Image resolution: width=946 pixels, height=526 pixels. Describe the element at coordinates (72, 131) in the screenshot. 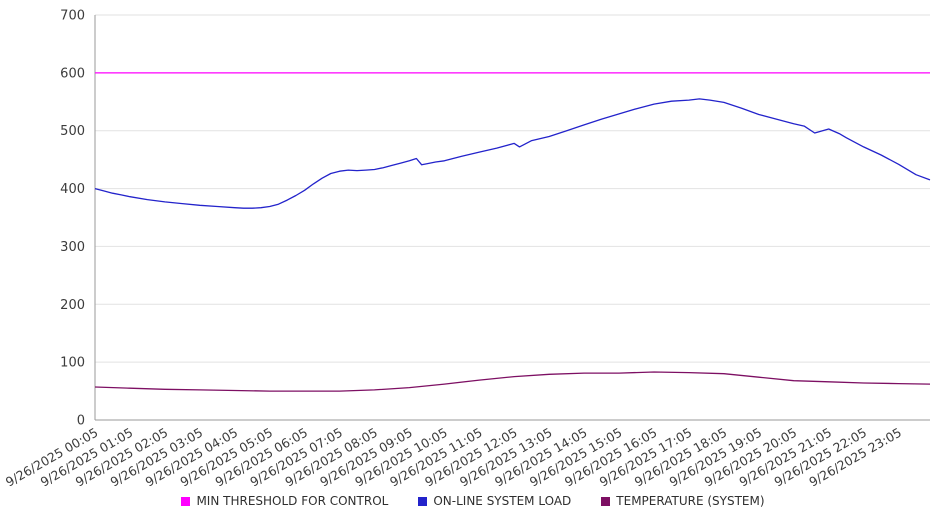

I see `y-tick-label: 500` at that location.